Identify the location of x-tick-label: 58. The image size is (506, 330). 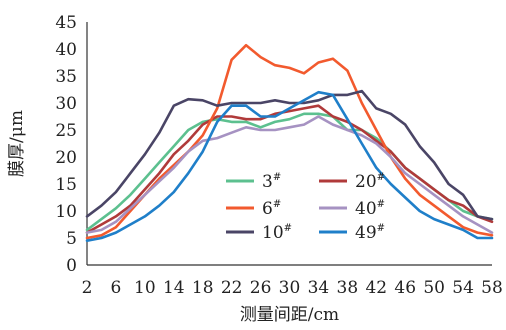
(492, 288).